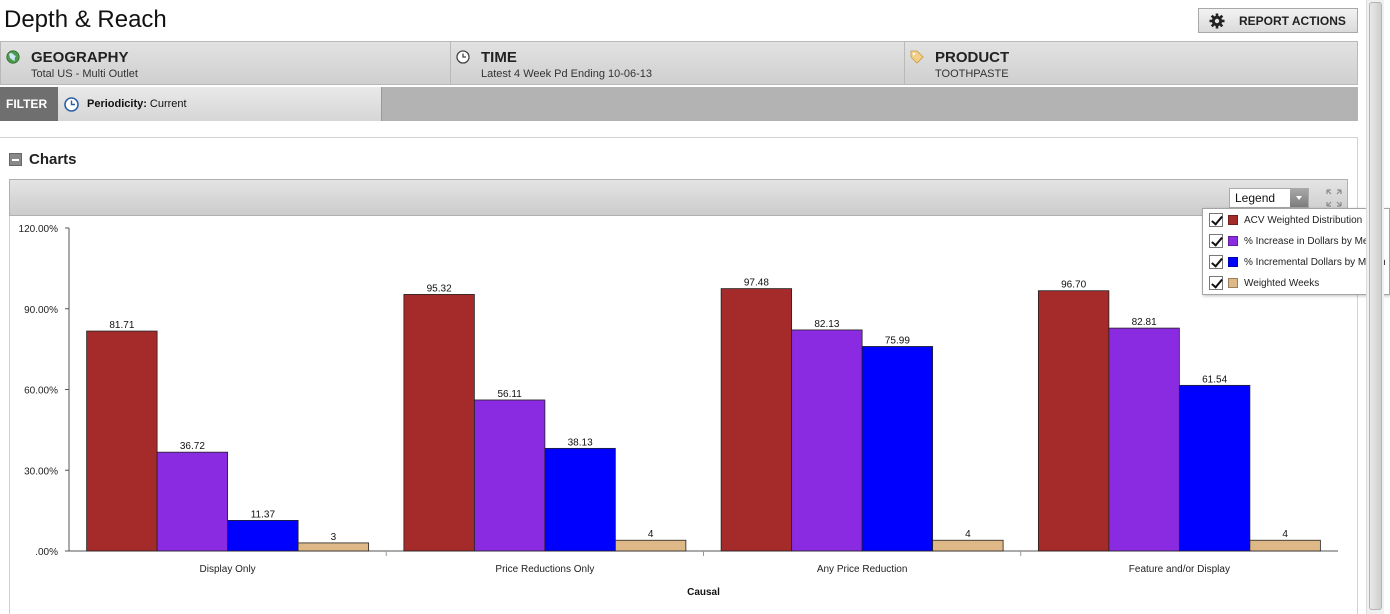  I want to click on dimension-time: TIME Latest 4 Week Pd Ending 10-06-13, so click(678, 63).